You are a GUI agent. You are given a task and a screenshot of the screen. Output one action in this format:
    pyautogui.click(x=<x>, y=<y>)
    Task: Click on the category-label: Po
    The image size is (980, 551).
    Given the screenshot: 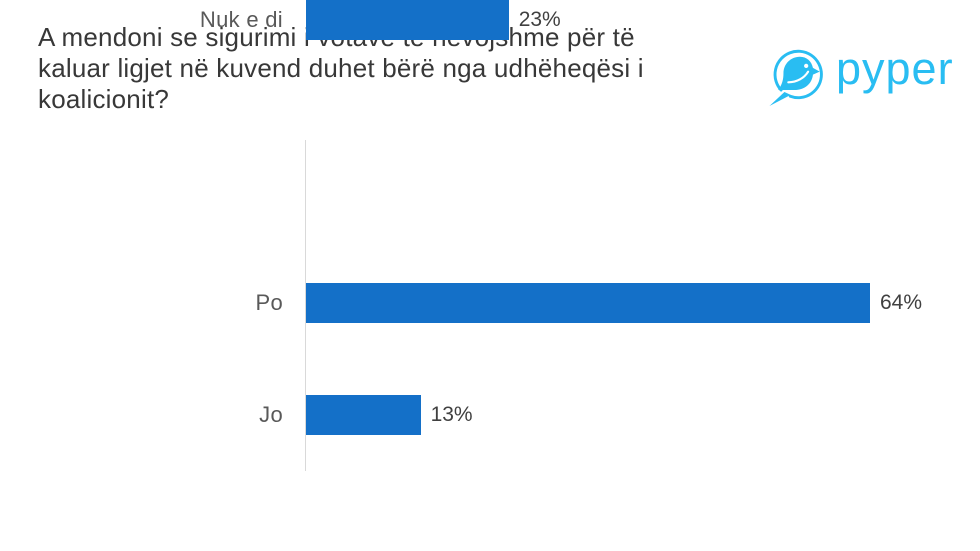 What is the action you would take?
    pyautogui.click(x=269, y=302)
    